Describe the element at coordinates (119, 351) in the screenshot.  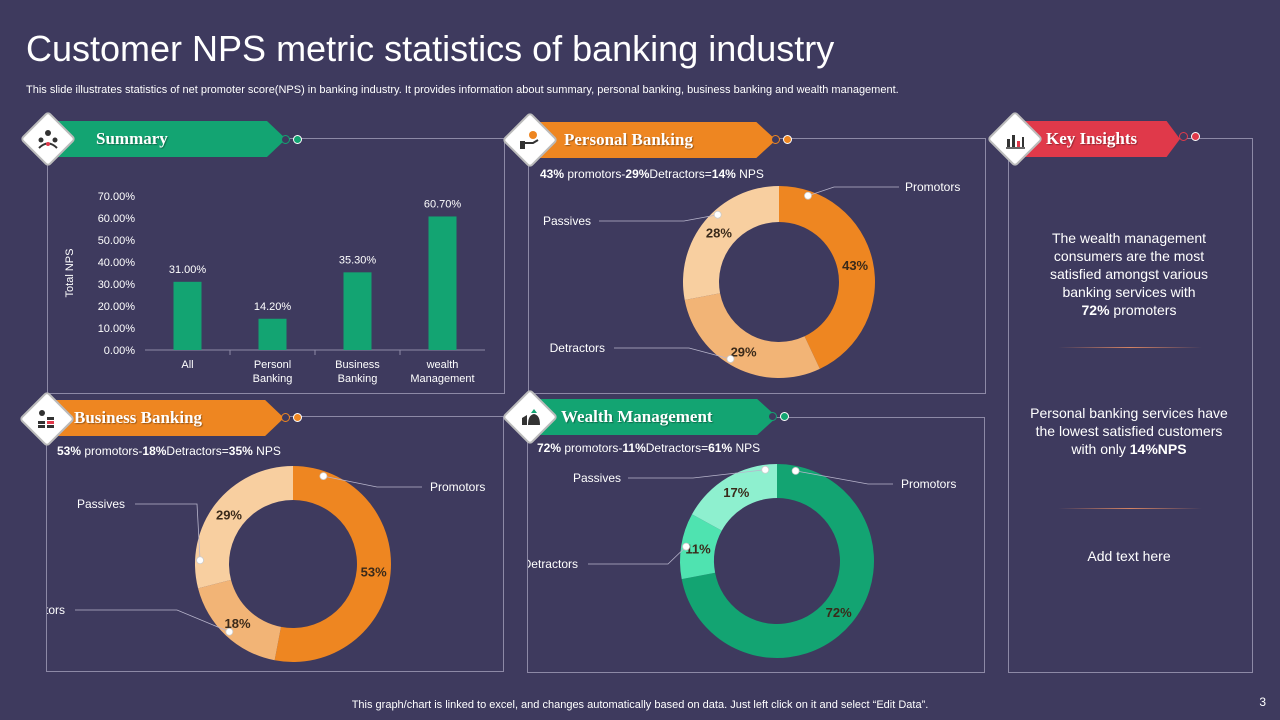
I see `y-tick-label: 0.00%` at that location.